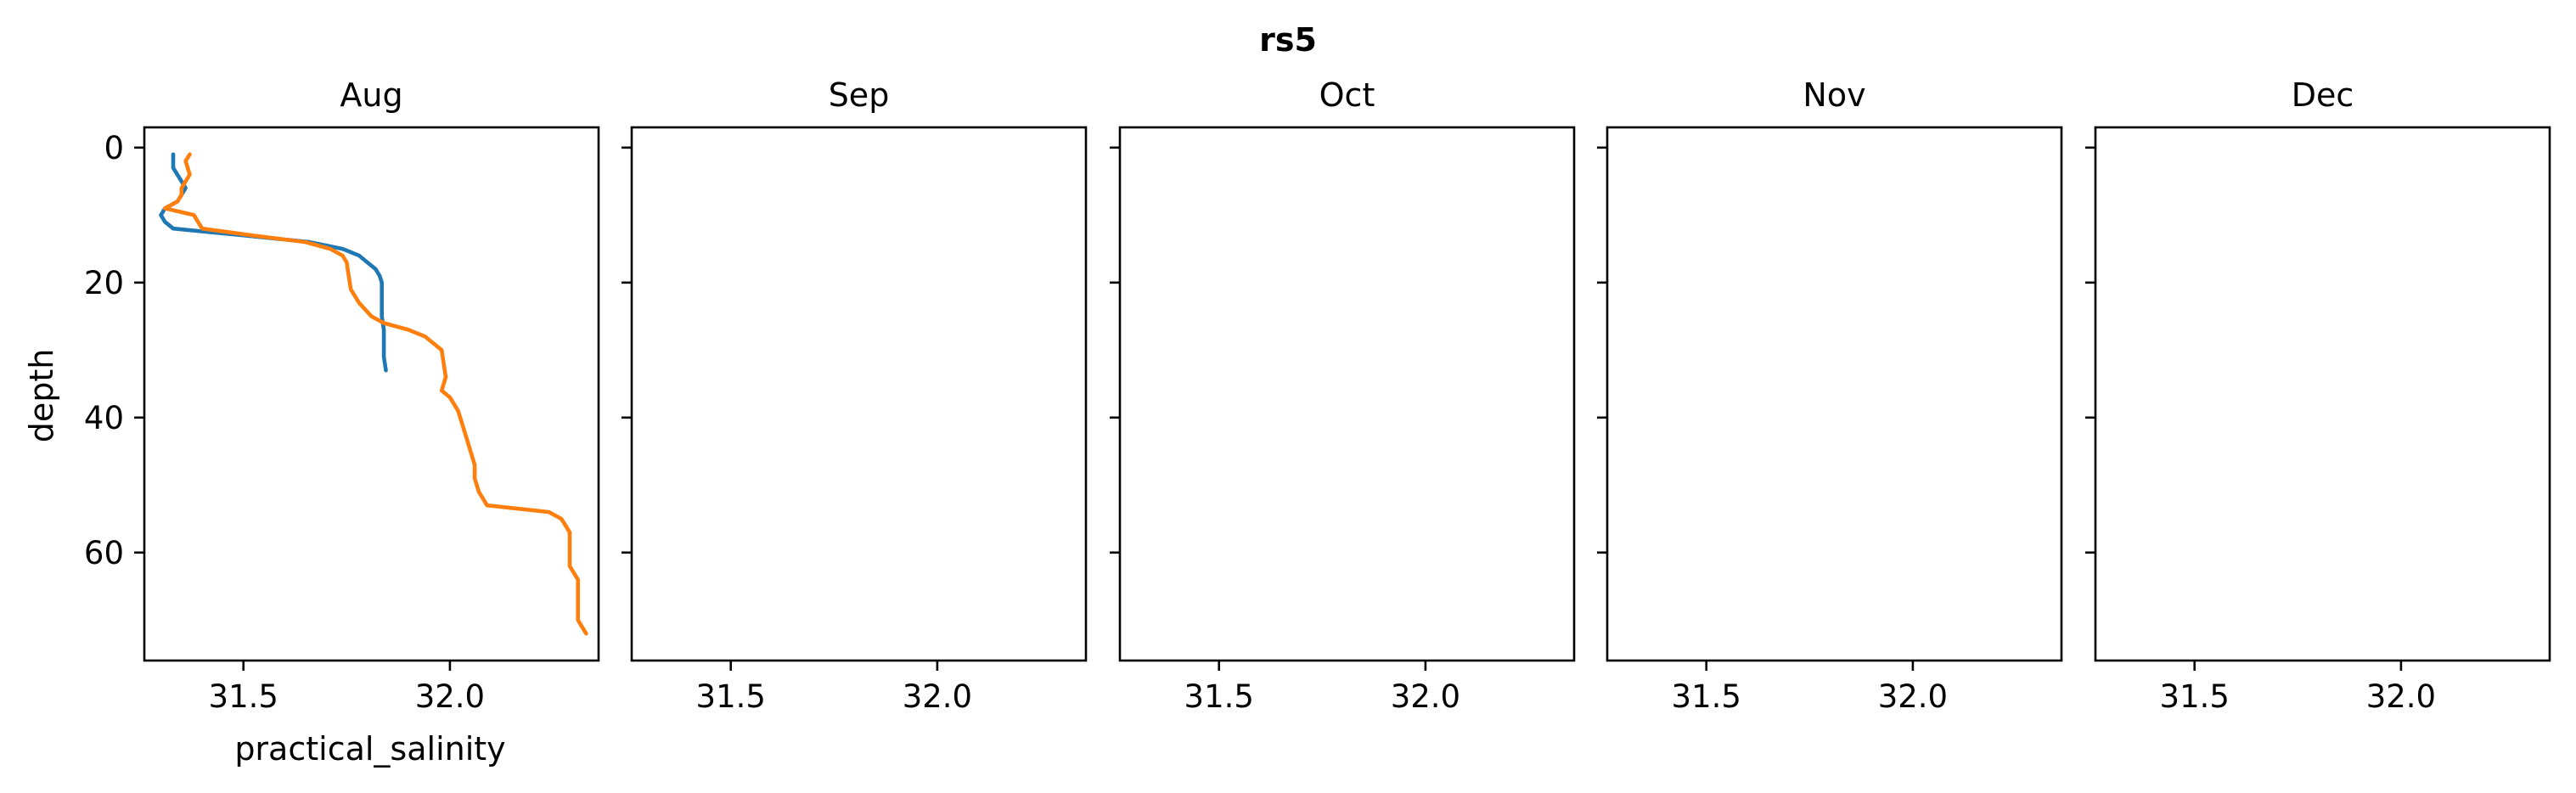 Image resolution: width=2576 pixels, height=793 pixels. What do you see at coordinates (104, 553) in the screenshot?
I see `y-tick-label: 60` at bounding box center [104, 553].